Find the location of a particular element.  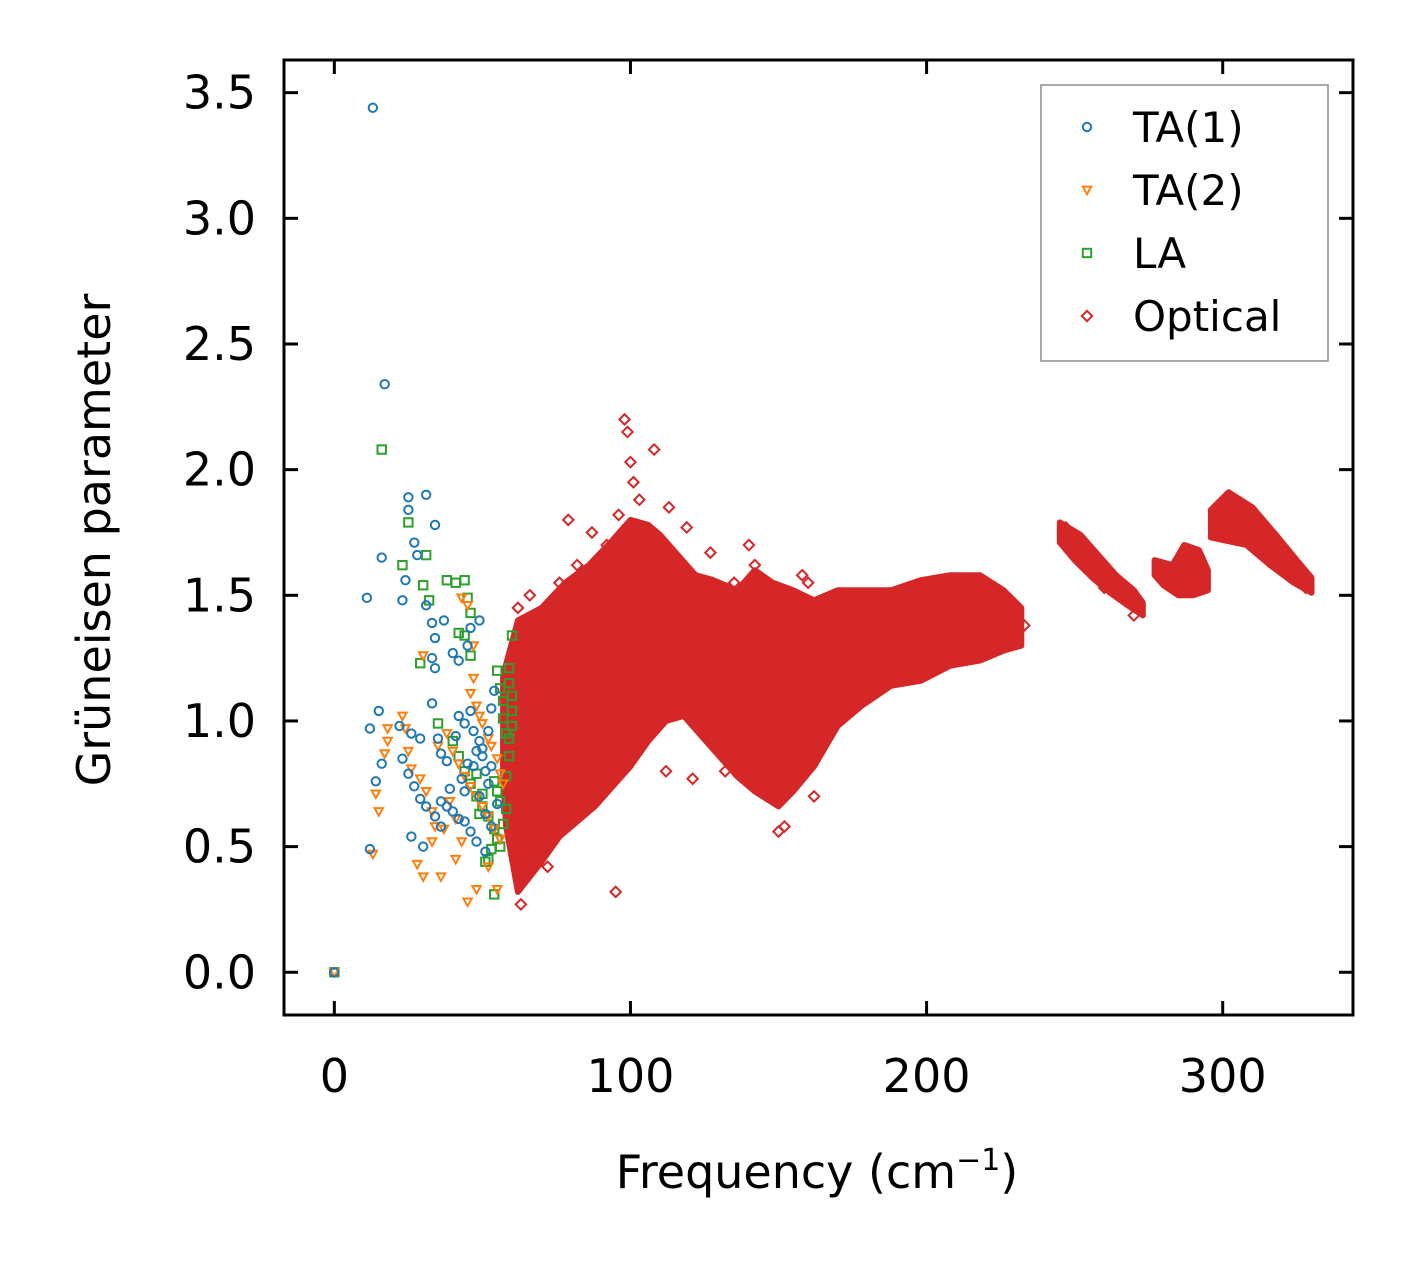

legend-marker-square is located at coordinates (1087, 253).